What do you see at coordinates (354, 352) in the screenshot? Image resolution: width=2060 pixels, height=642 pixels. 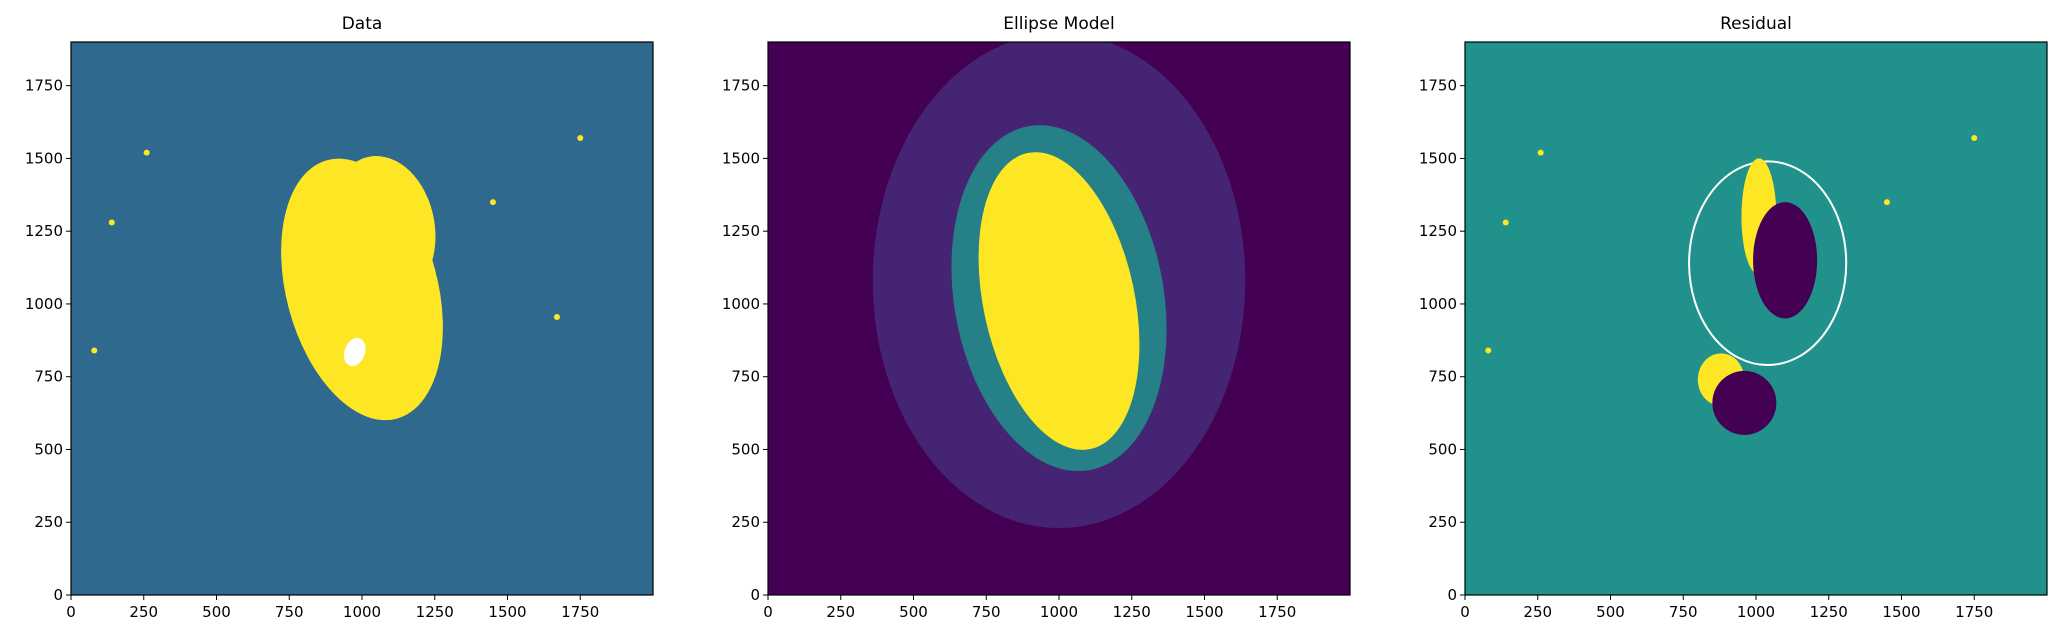 I see `masked-region-mark` at bounding box center [354, 352].